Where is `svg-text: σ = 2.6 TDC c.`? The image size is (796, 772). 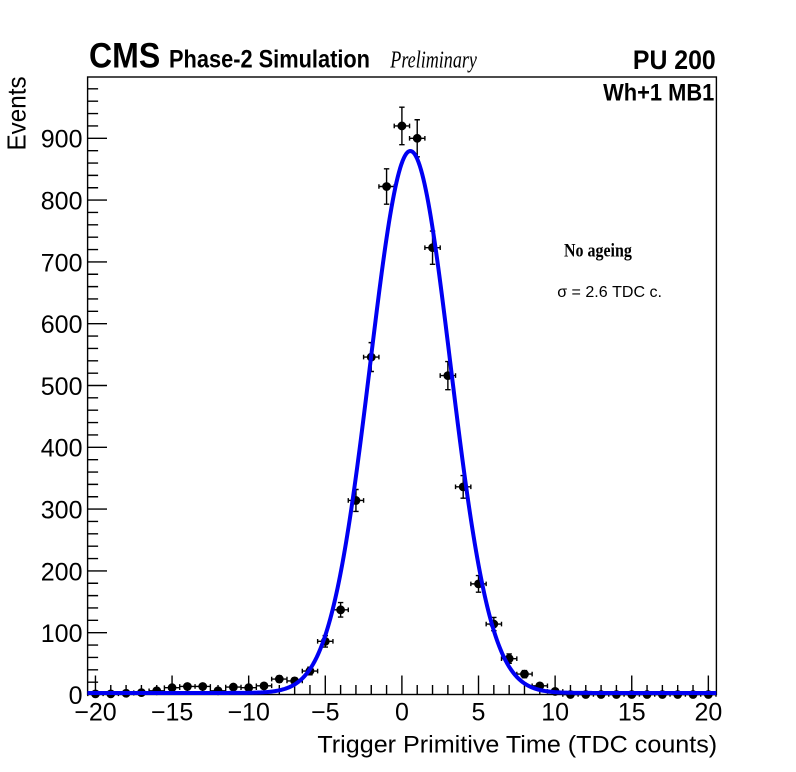
svg-text: σ = 2.6 TDC c. is located at coordinates (609, 292).